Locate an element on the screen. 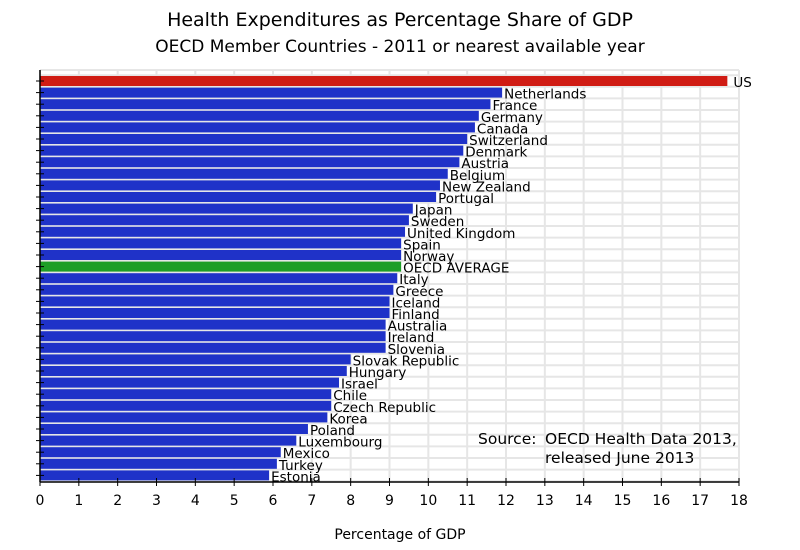  bar-belgium is located at coordinates (244, 173).